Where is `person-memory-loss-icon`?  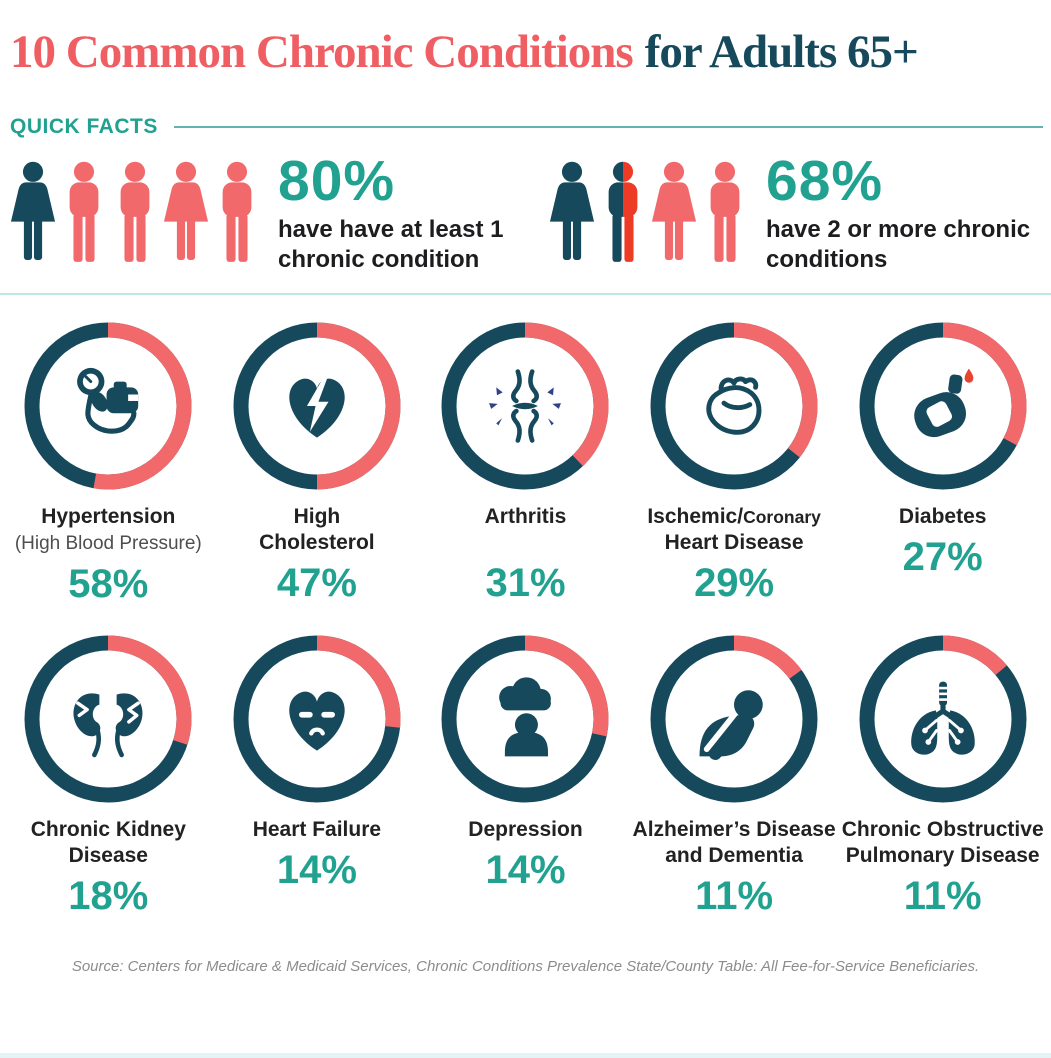
person-memory-loss-icon is located at coordinates (734, 719).